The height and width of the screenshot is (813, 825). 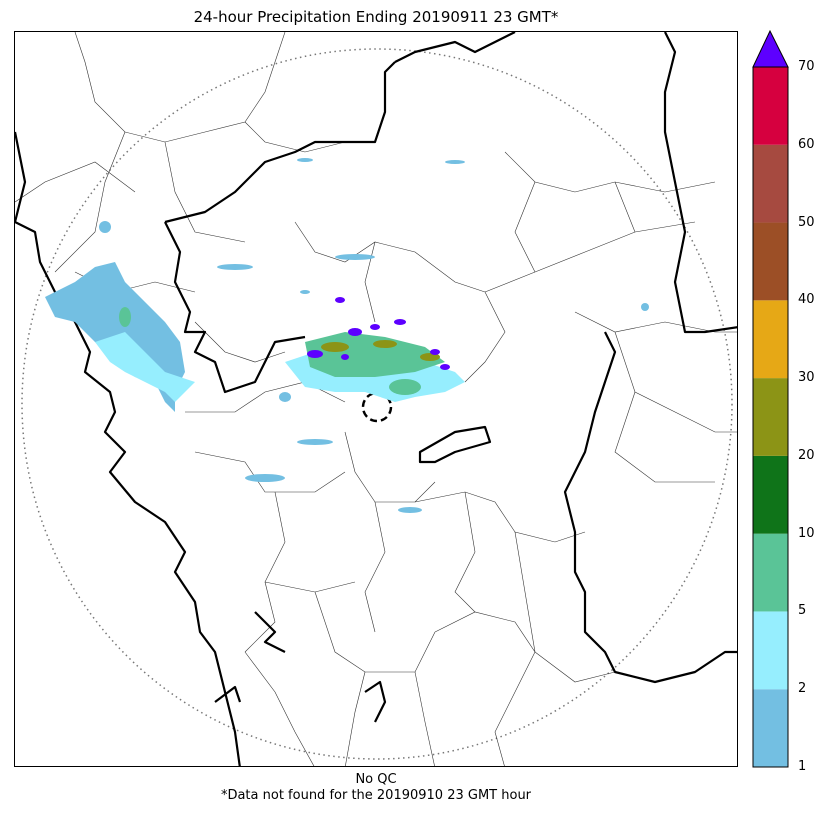 What do you see at coordinates (806, 455) in the screenshot?
I see `colorbar-tick-label: 20` at bounding box center [806, 455].